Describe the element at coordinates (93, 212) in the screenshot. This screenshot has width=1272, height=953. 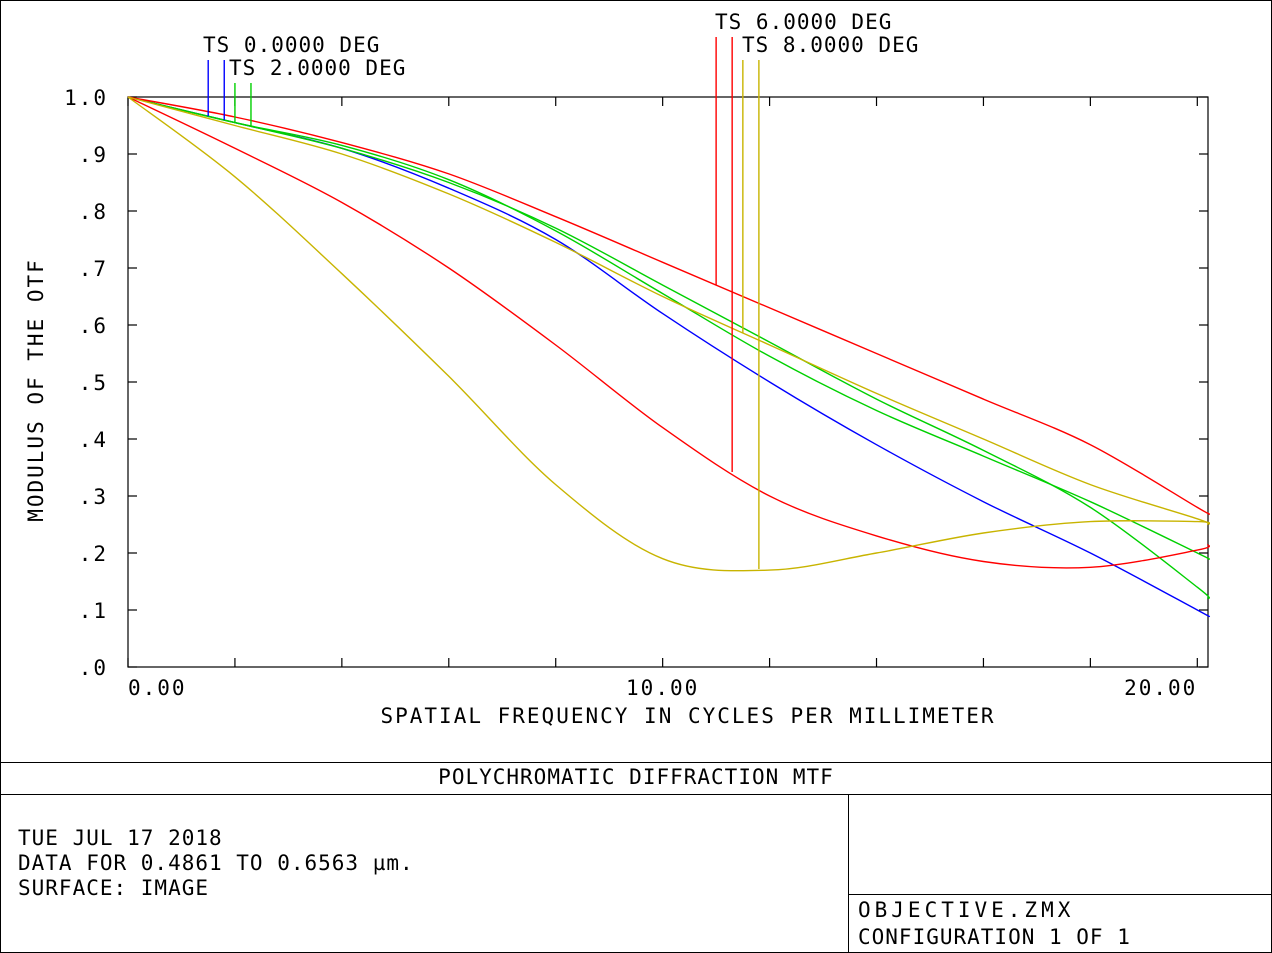
I see `y-tick-label: .8` at that location.